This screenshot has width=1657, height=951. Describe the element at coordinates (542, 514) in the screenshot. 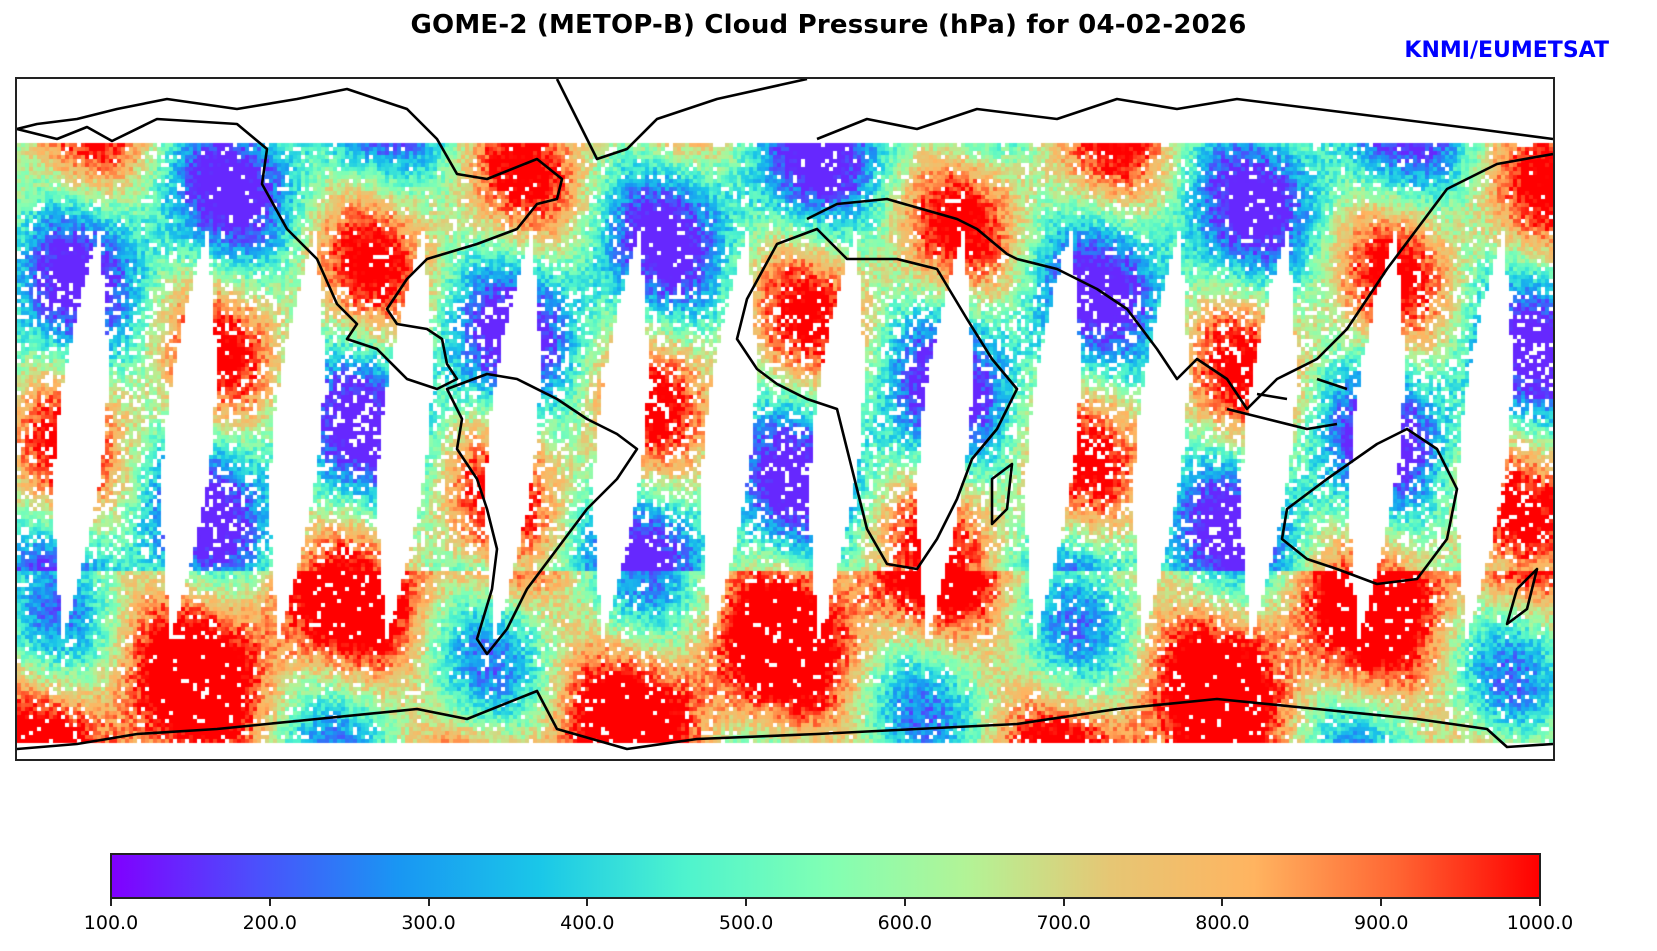

I see `coast-south-america` at that location.